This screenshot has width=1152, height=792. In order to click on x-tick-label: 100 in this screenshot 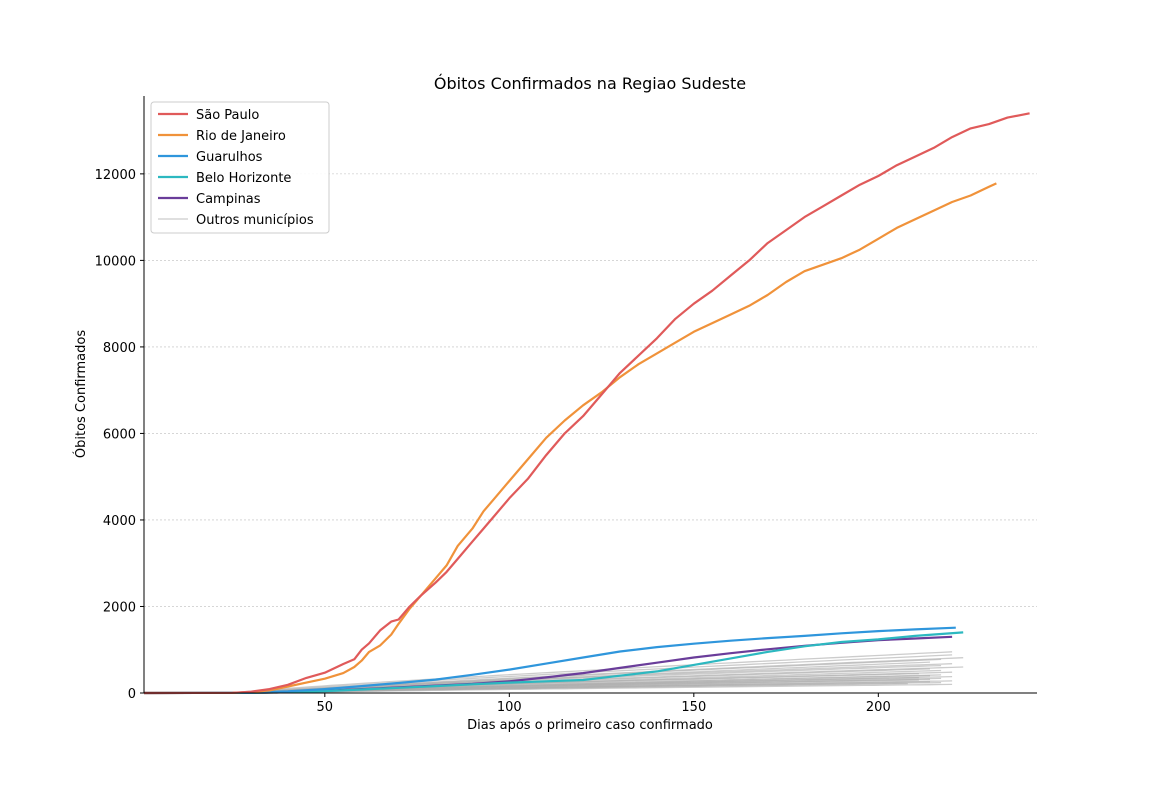, I will do `click(509, 707)`.